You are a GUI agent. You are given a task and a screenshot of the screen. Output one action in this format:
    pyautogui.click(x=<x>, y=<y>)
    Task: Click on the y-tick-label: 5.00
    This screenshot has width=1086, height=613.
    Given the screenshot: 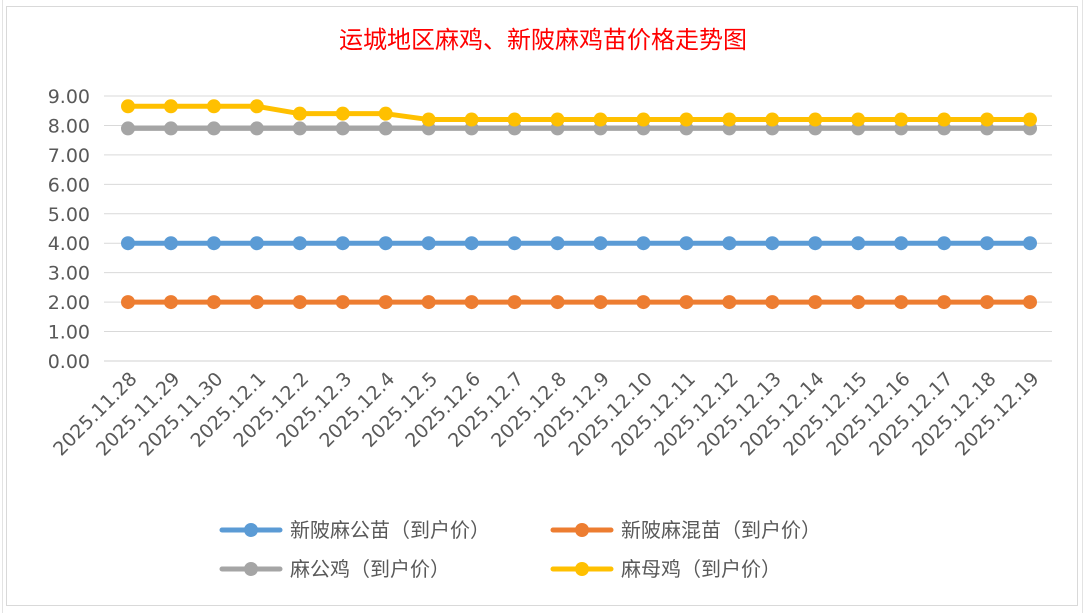 What is the action you would take?
    pyautogui.click(x=69, y=215)
    